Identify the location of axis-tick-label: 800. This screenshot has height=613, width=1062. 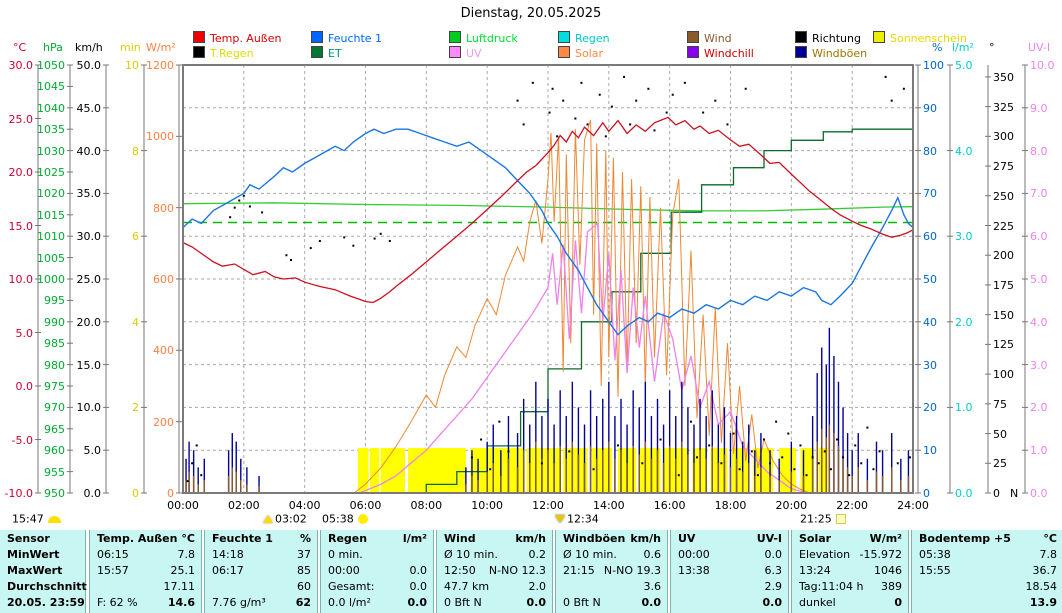
(163, 208).